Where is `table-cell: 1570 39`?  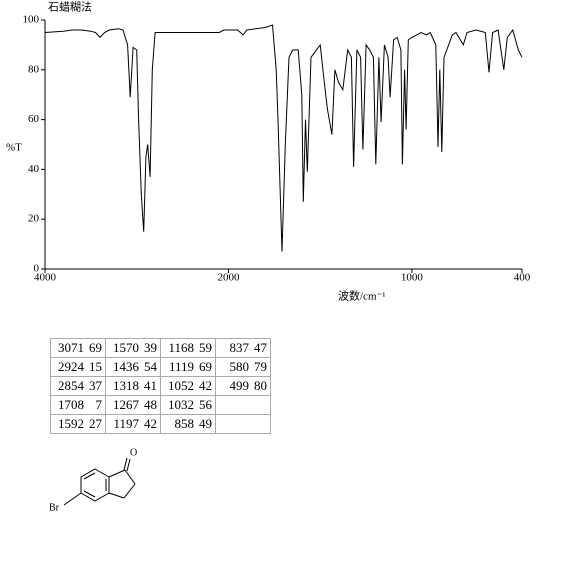
table-cell: 1570 39 is located at coordinates (133, 348).